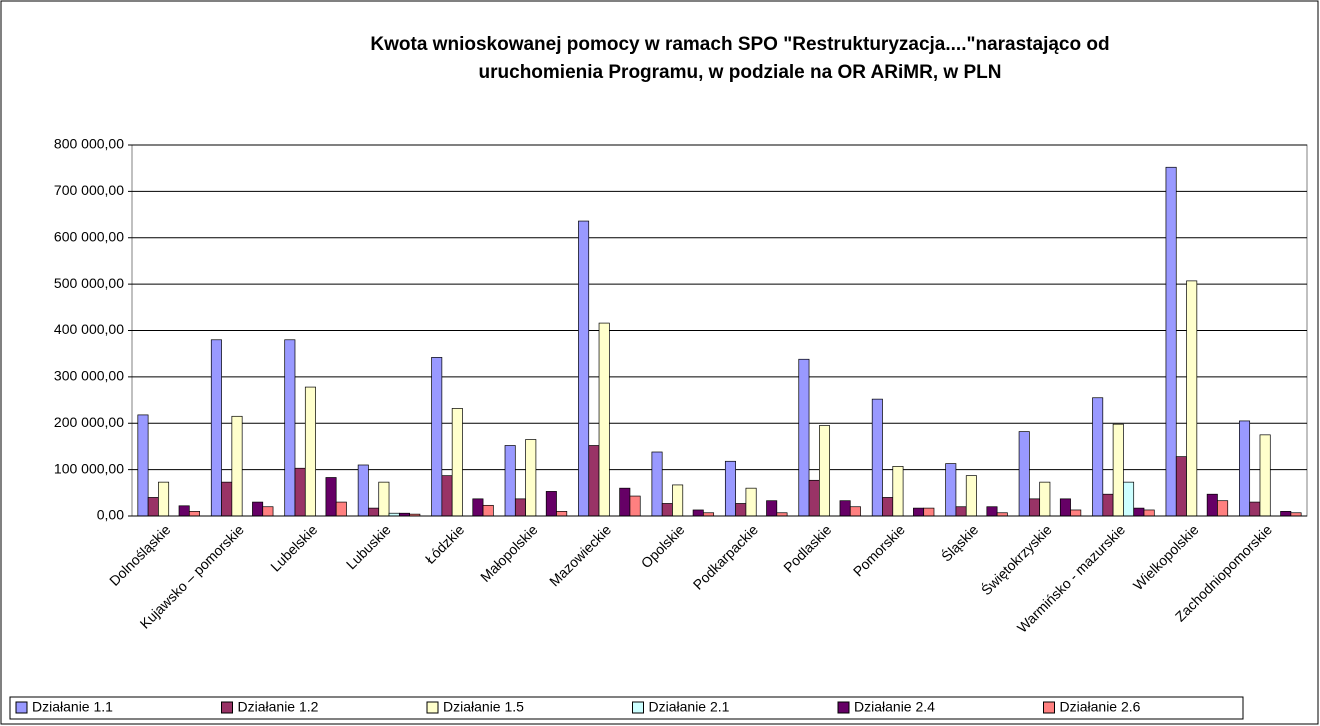  I want to click on legend-label: Działanie 1.2, so click(278, 707).